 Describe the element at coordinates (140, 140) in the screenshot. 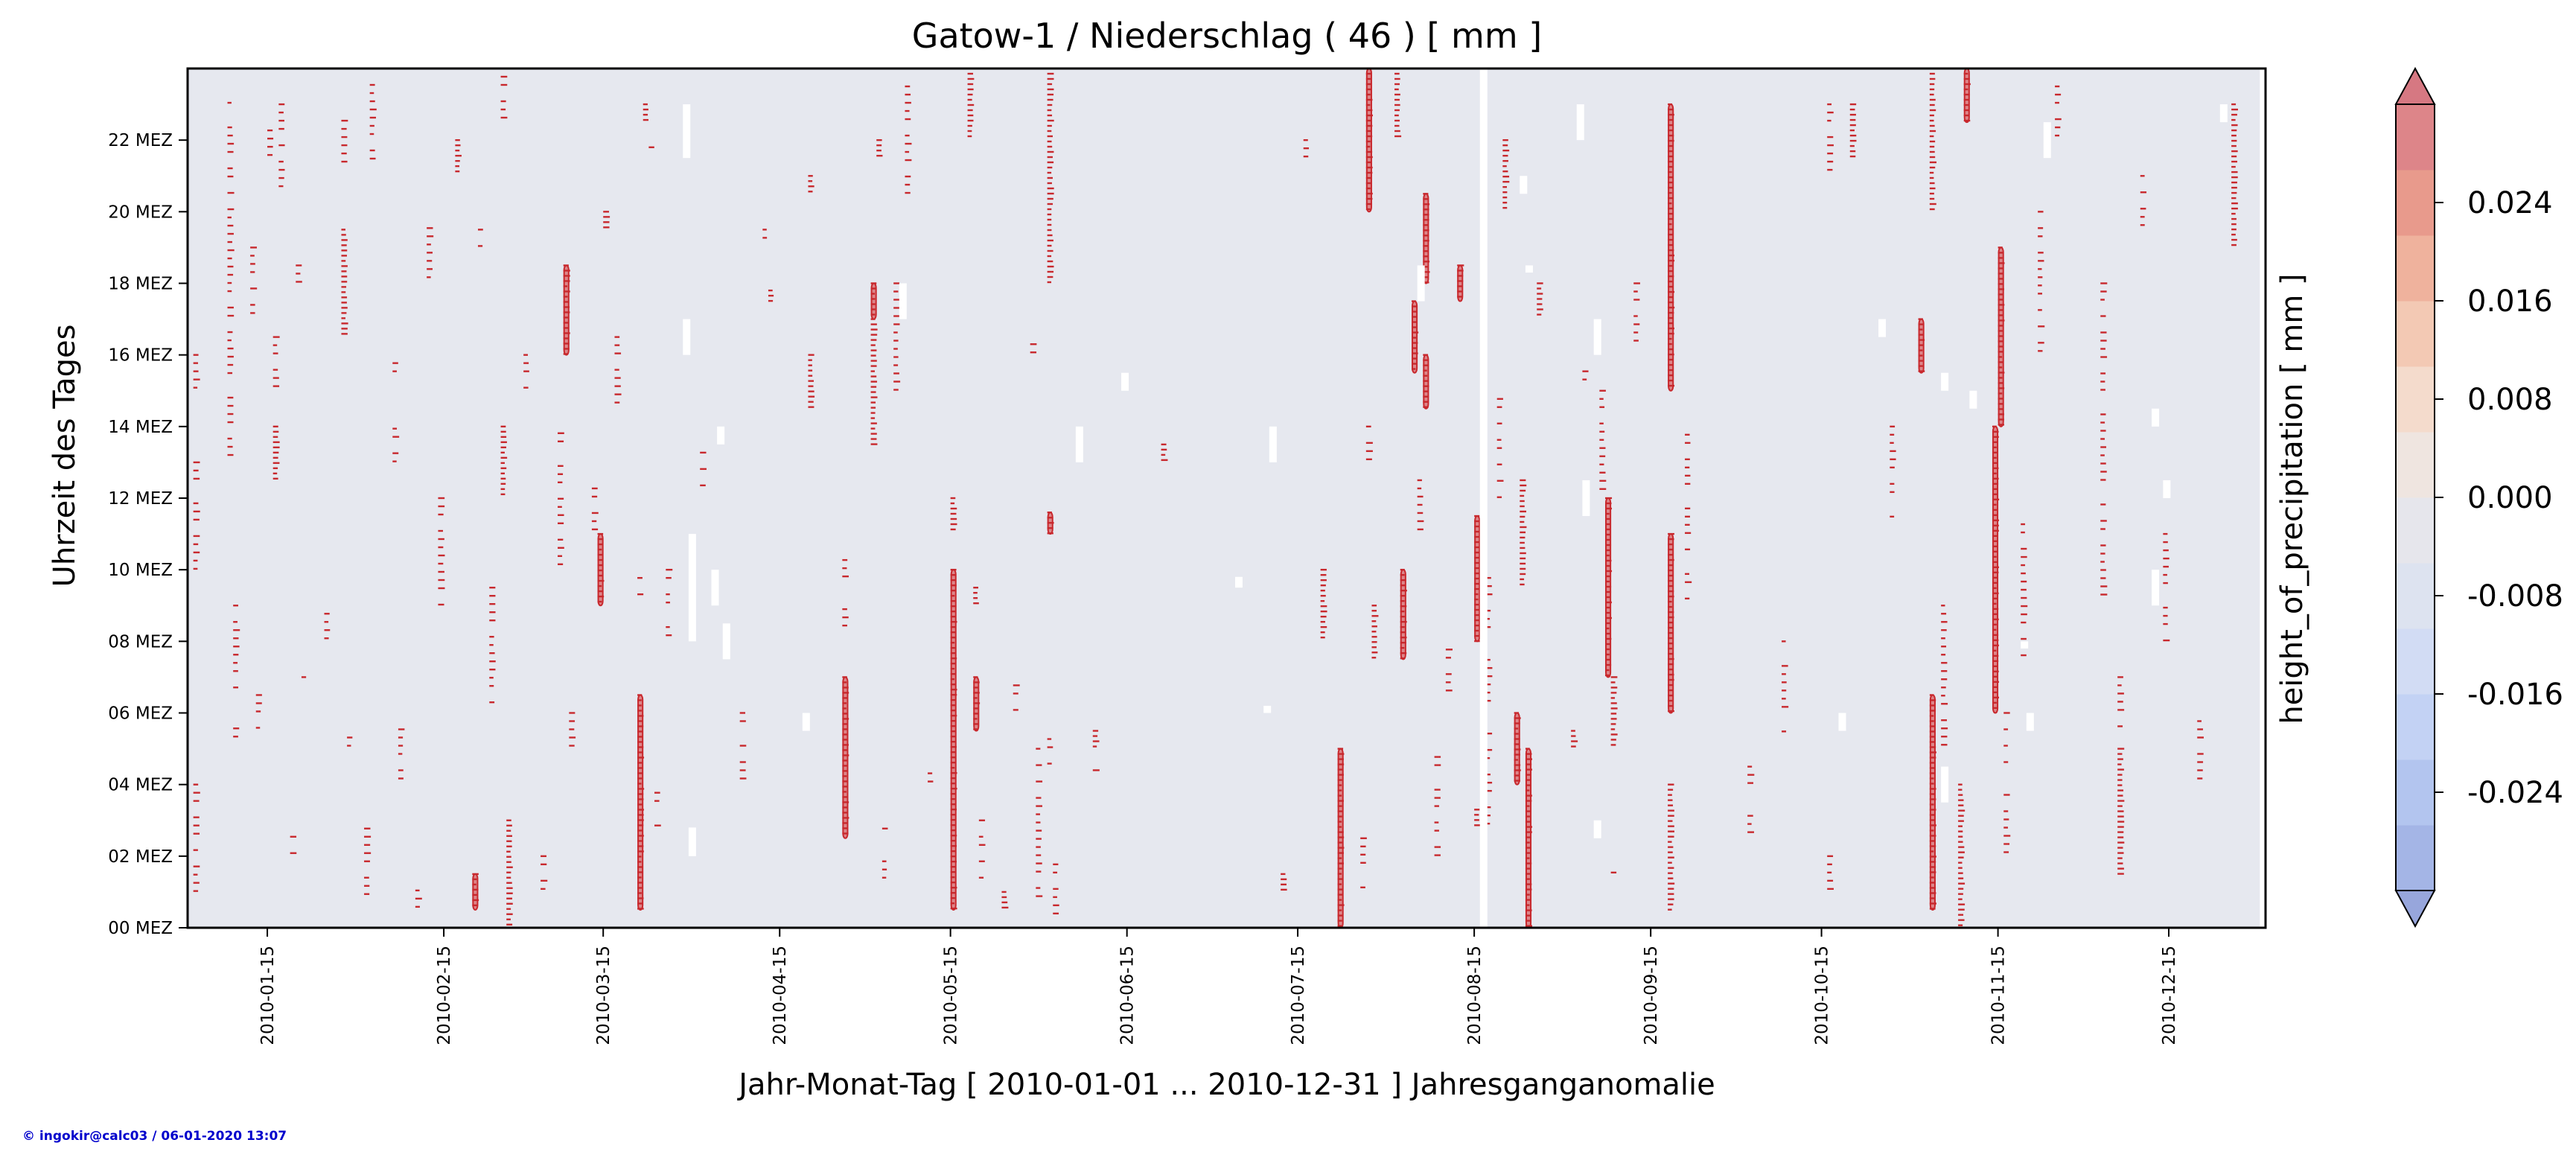

I see `y-tick-label: 22 MEZ` at that location.